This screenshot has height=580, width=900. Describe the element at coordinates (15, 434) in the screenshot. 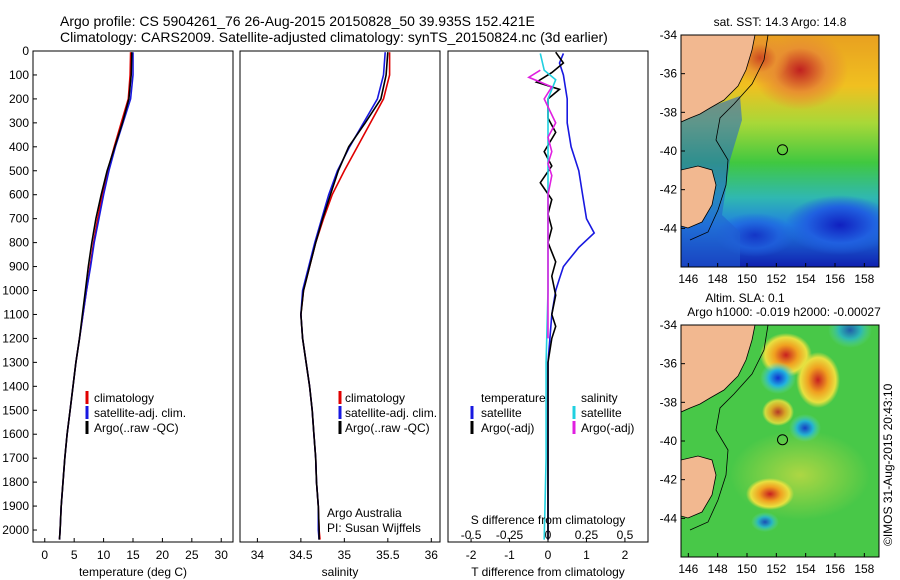

I see `depth-tick-label: 1600` at that location.